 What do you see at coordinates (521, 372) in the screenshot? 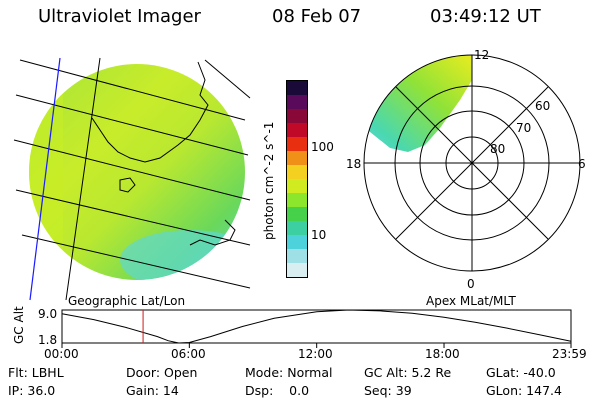
I see `info-glat: GLat: -40.0` at bounding box center [521, 372].